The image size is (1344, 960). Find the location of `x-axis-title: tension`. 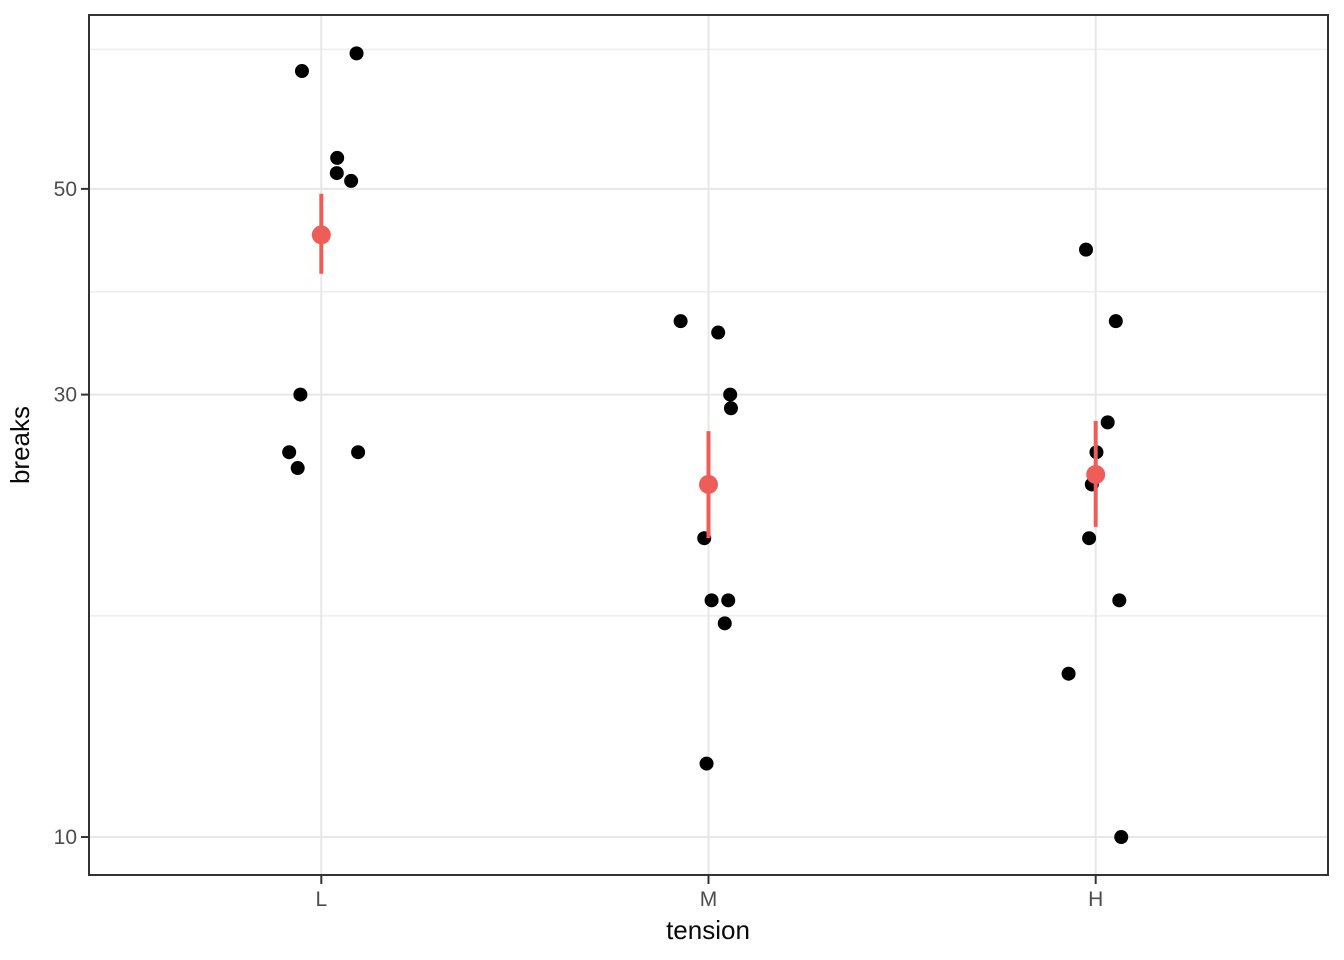

x-axis-title: tension is located at coordinates (708, 930).